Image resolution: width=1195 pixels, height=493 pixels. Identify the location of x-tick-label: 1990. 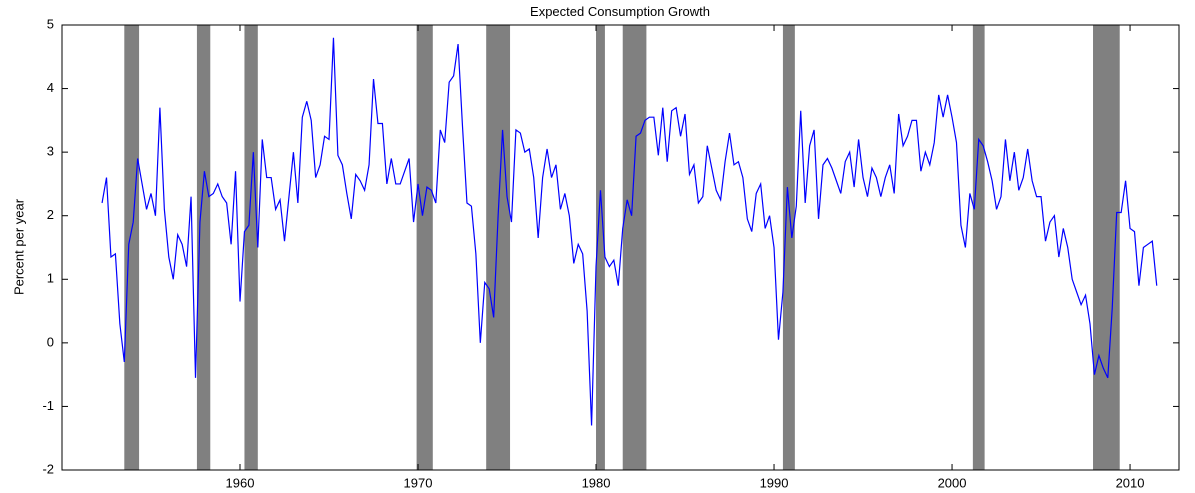
(774, 482).